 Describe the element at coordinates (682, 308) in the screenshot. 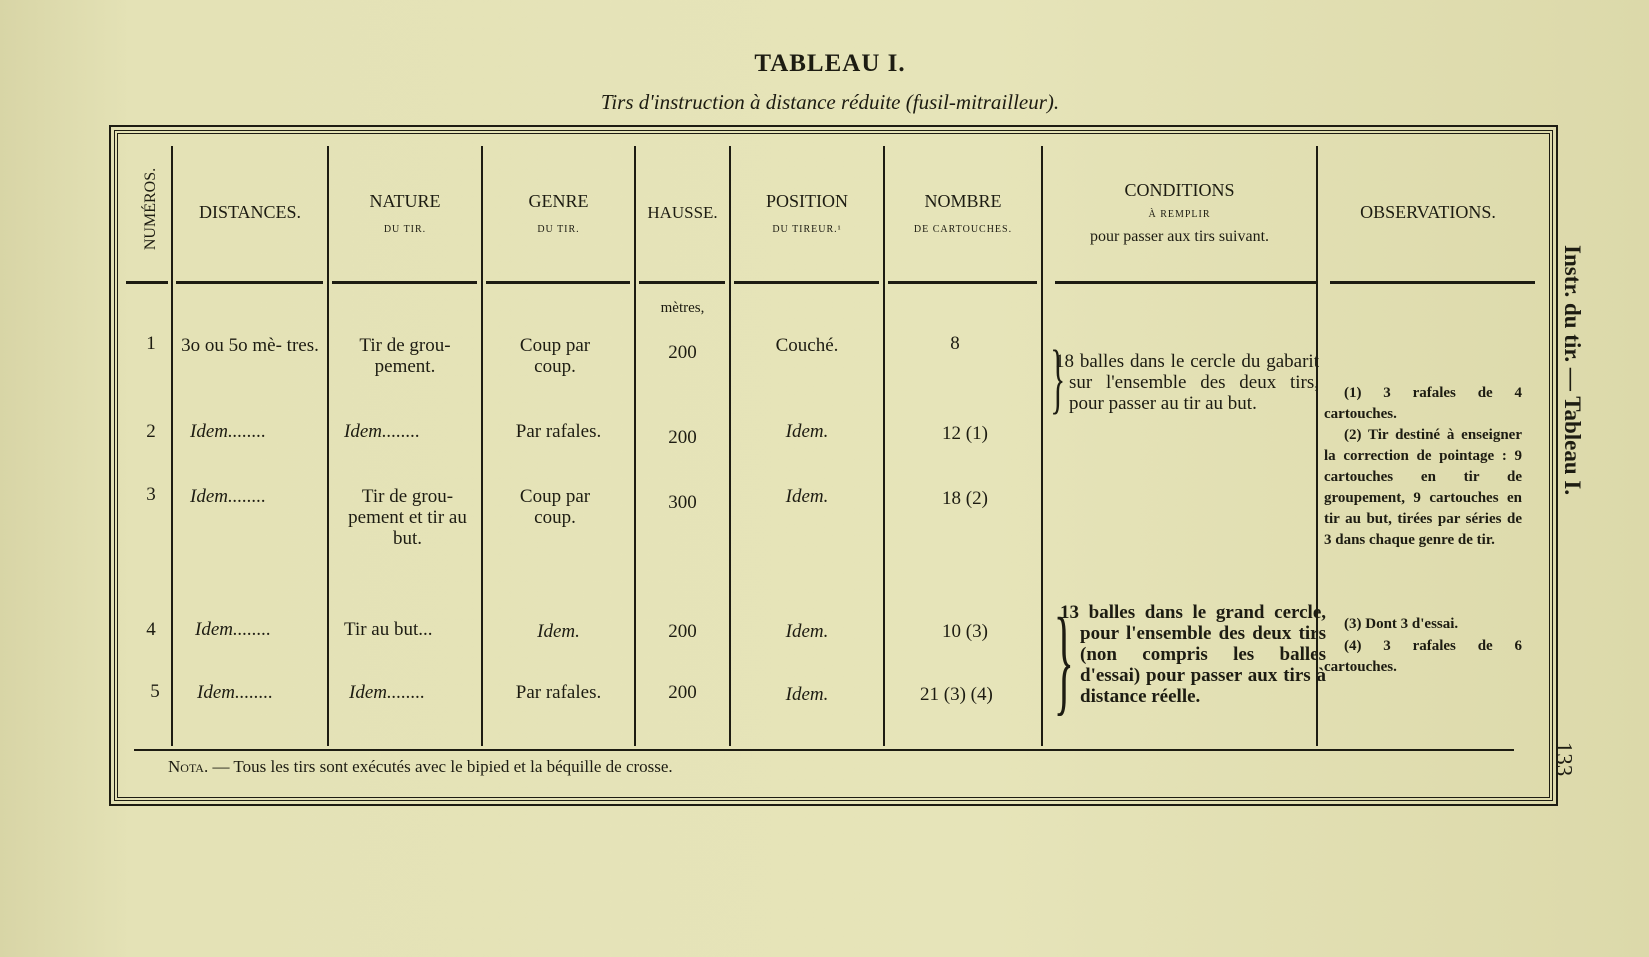

I see `hausse-unit: mètres,` at that location.